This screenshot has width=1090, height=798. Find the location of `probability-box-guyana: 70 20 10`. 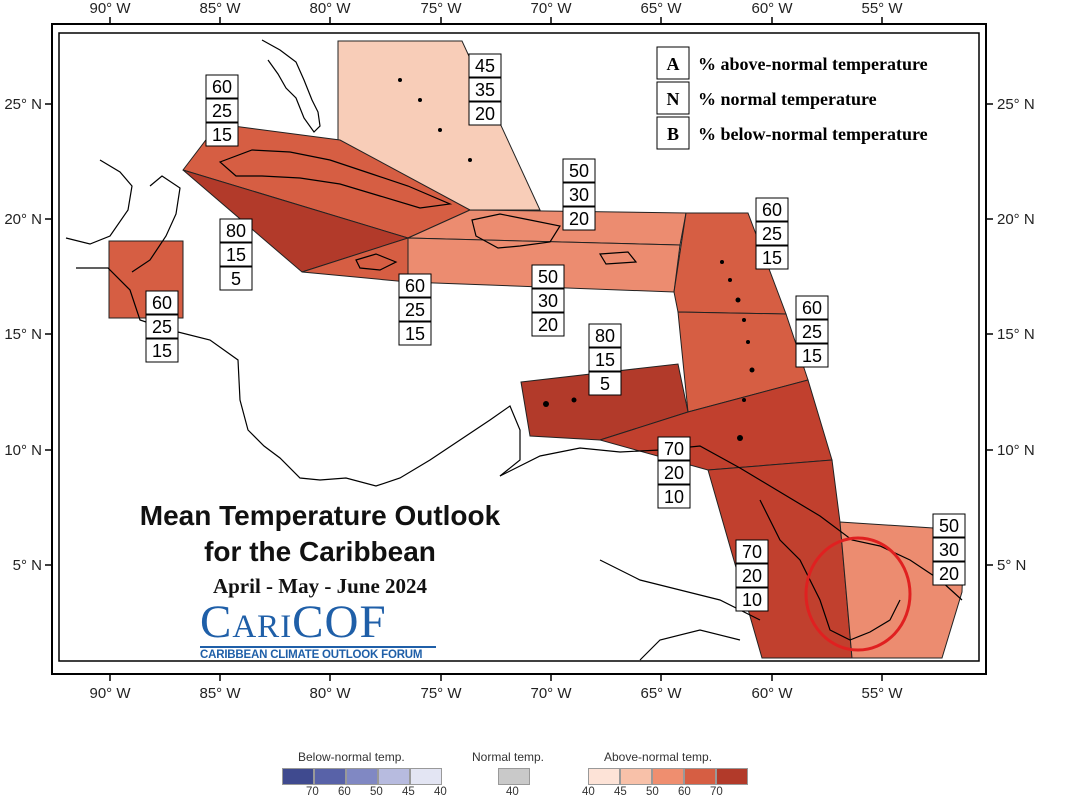

probability-box-guyana: 70 20 10 is located at coordinates (752, 575).